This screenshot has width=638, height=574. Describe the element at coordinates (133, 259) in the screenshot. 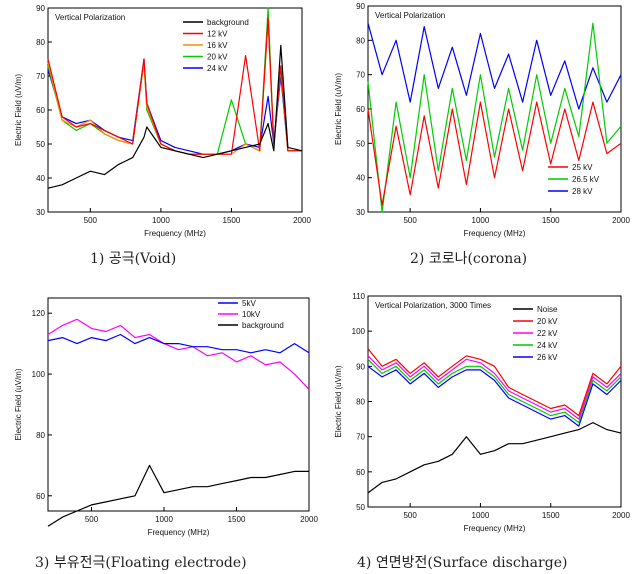

I see `caption-1: 1) 공극(Void)` at that location.